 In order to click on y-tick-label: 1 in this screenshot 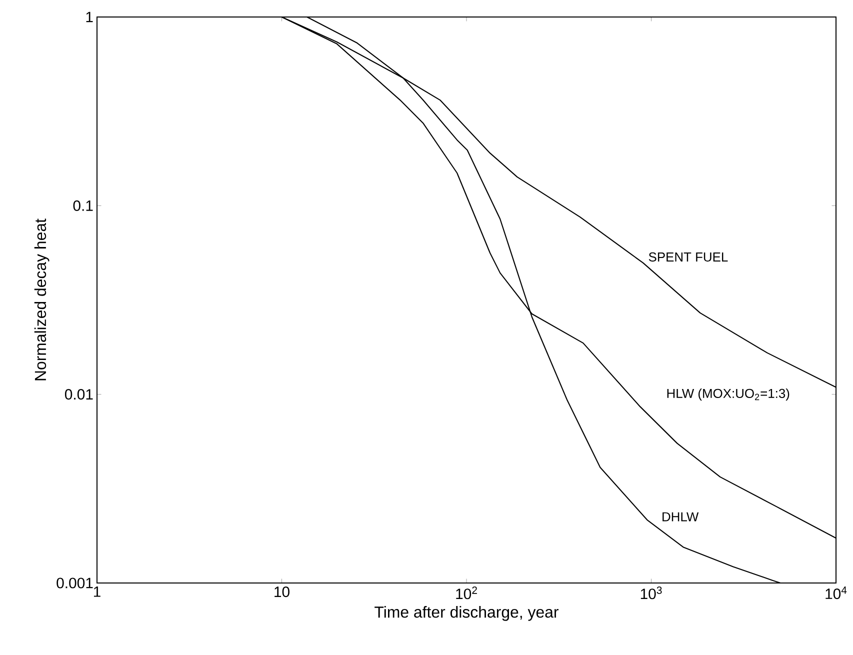, I will do `click(89, 17)`.